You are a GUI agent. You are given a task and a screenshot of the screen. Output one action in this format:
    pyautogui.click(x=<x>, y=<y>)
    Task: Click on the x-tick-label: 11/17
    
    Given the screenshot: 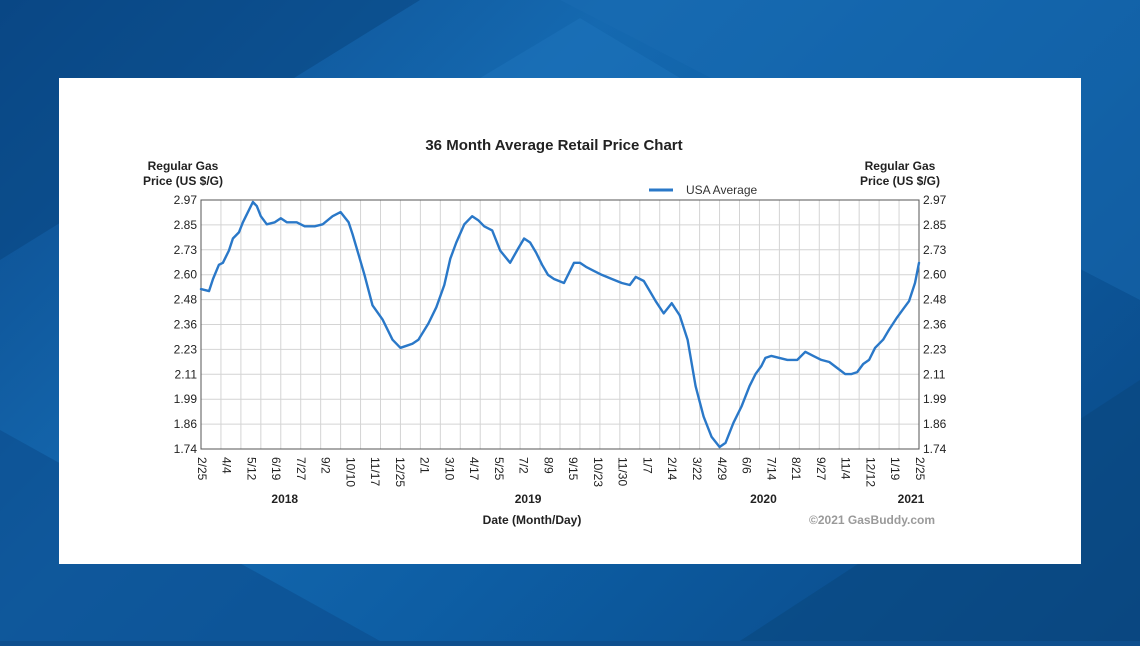 What is the action you would take?
    pyautogui.click(x=375, y=471)
    